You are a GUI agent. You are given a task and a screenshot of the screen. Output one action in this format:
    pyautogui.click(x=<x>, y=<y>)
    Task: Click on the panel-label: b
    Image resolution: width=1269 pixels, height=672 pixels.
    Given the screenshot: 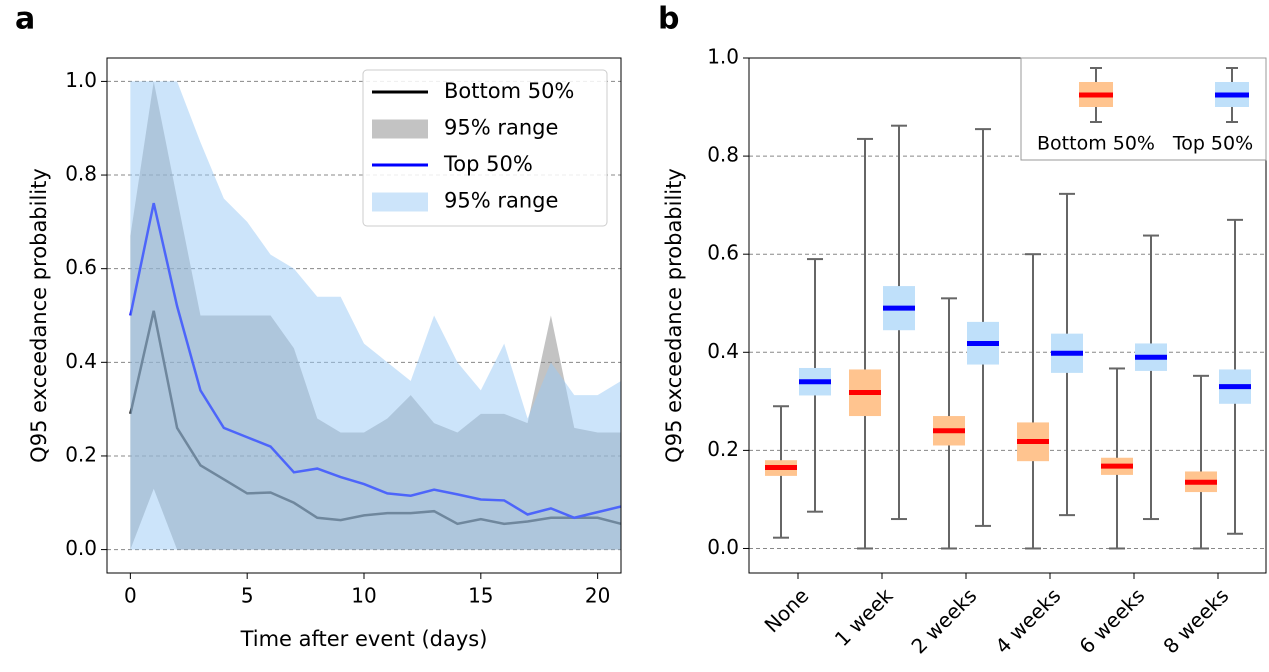 What is the action you would take?
    pyautogui.click(x=668, y=19)
    